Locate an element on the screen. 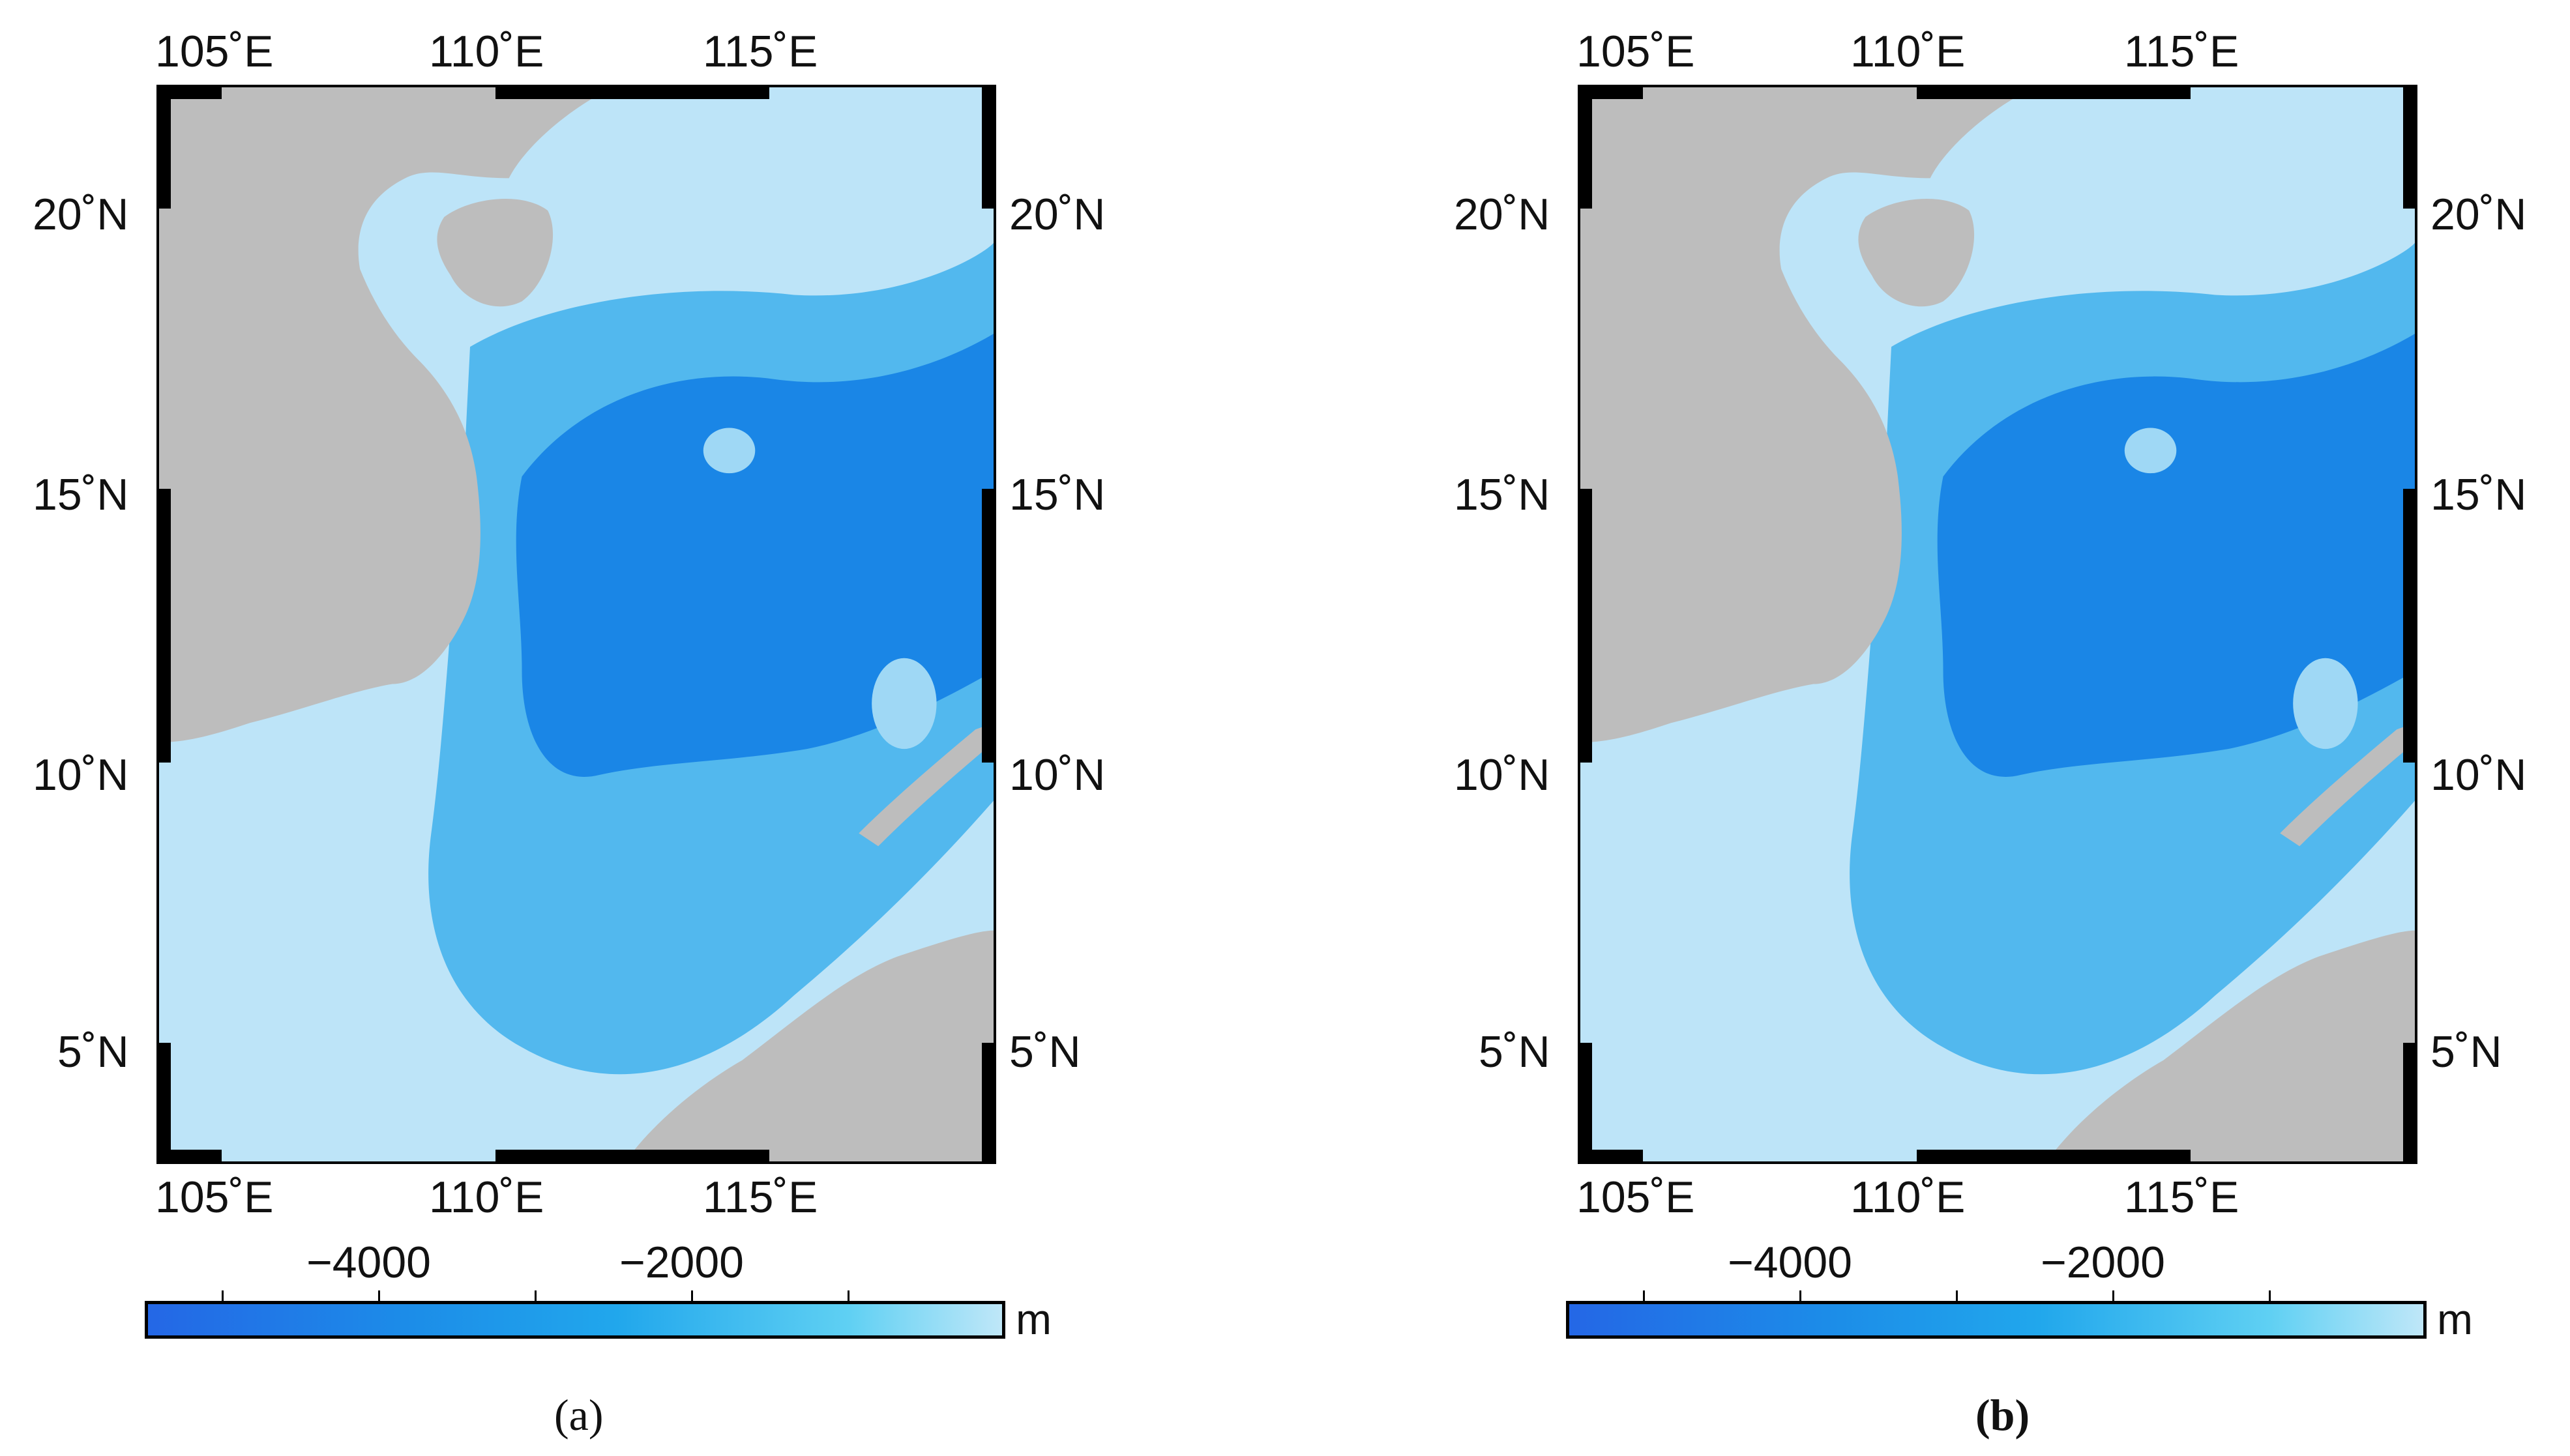 This screenshot has width=2570, height=1456. colorbar-a is located at coordinates (575, 1320).